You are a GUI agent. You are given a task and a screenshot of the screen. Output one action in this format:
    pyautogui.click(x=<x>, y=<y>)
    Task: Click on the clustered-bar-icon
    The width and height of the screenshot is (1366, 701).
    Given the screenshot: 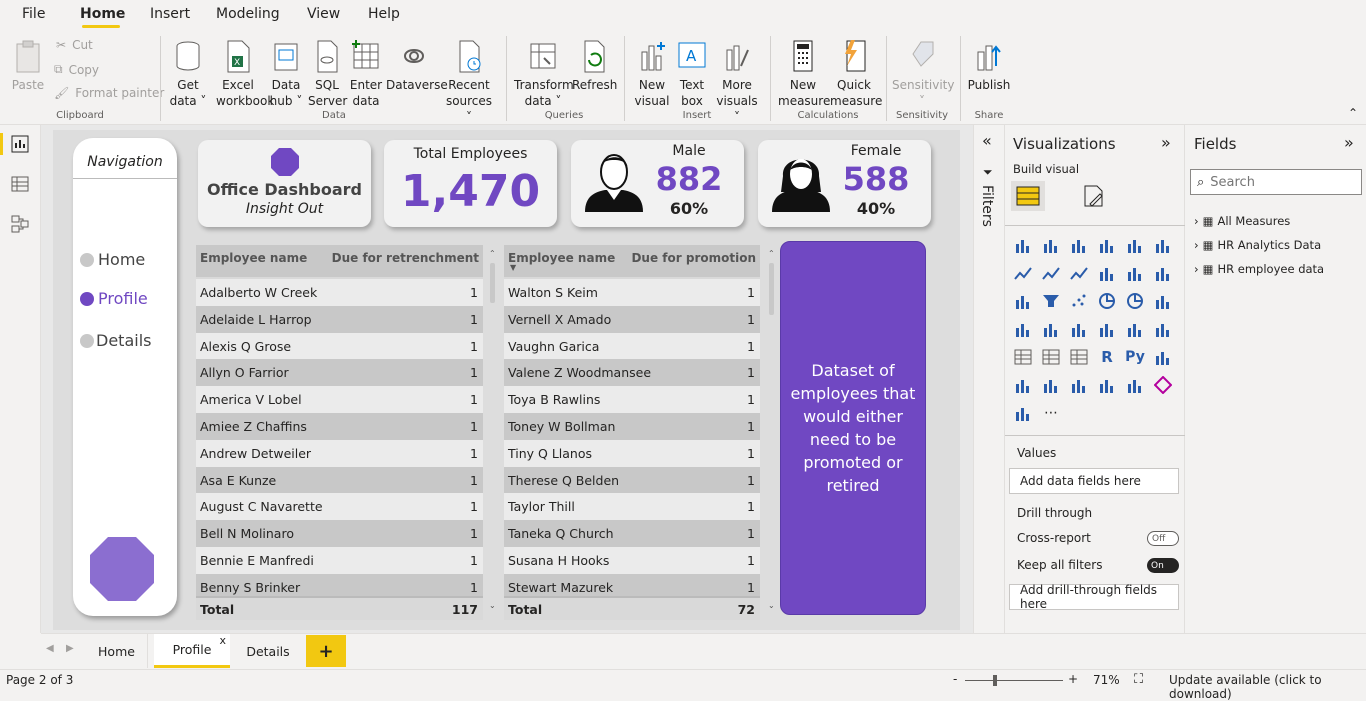 What is the action you would take?
    pyautogui.click(x=1079, y=245)
    